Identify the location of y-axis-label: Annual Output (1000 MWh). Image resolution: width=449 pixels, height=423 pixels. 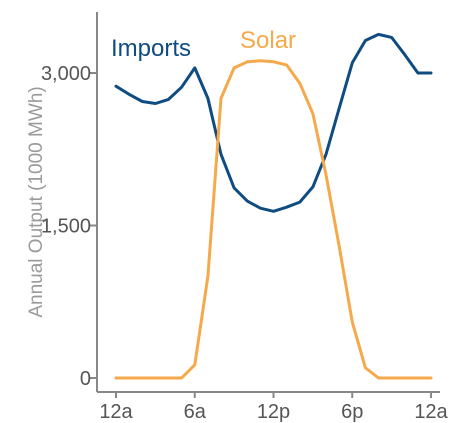
(36, 201).